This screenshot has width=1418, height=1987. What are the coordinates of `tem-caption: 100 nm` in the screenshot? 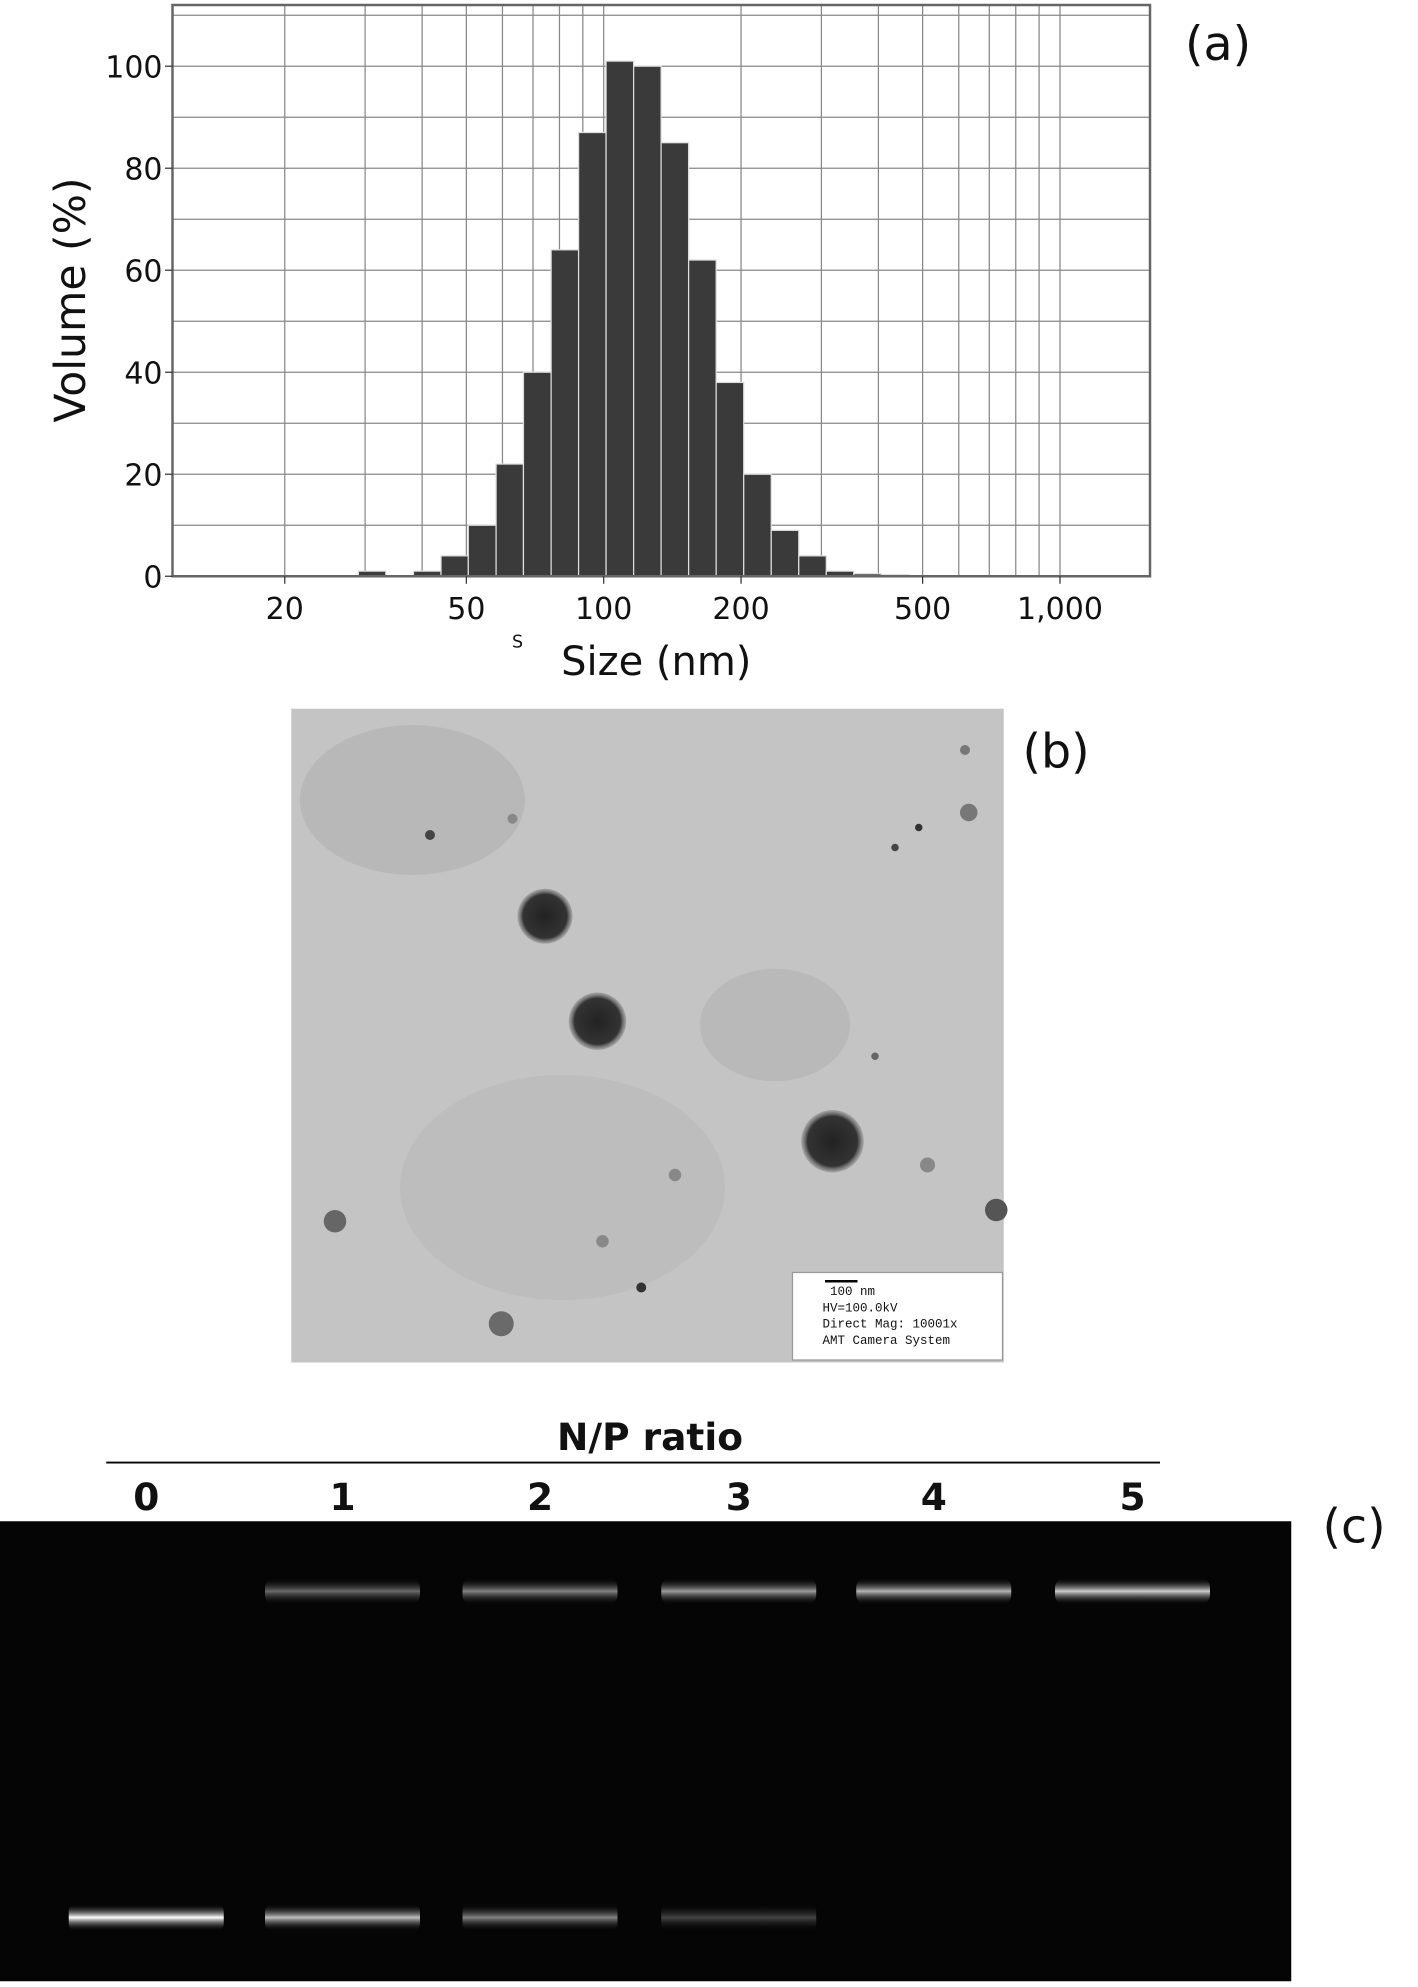 It's located at (852, 1292).